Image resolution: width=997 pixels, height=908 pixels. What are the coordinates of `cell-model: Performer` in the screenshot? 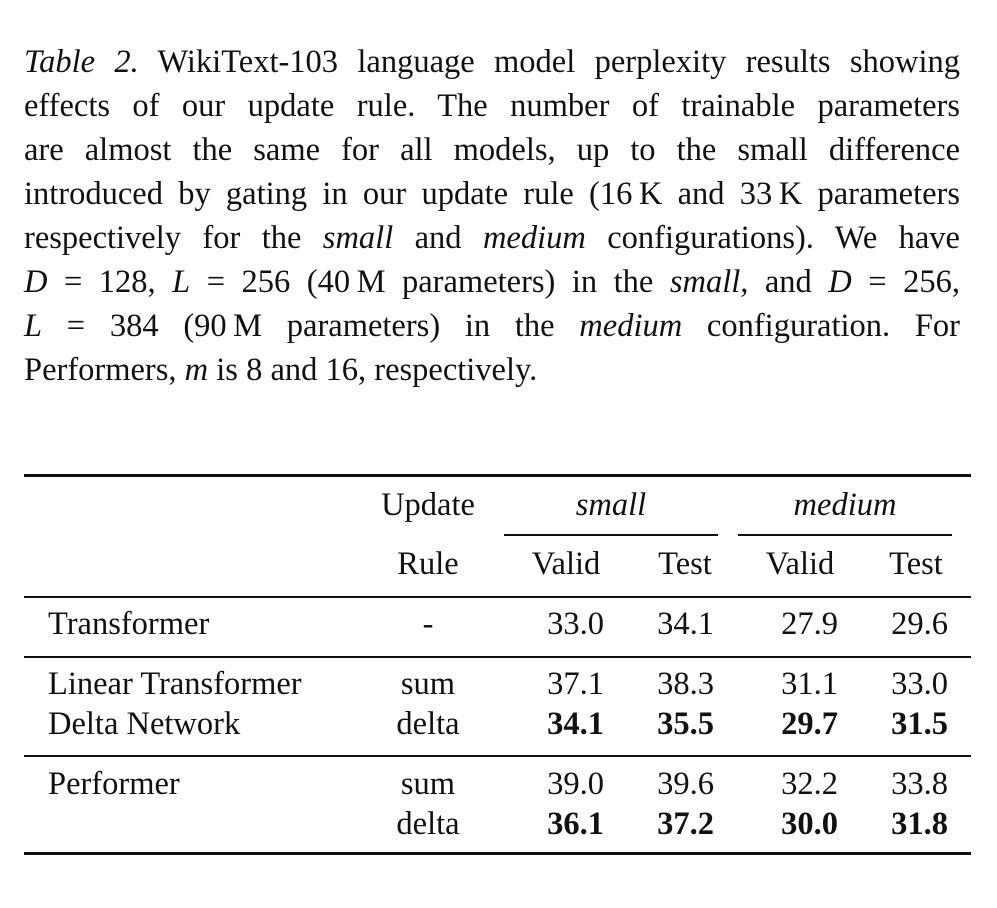 It's located at (114, 784).